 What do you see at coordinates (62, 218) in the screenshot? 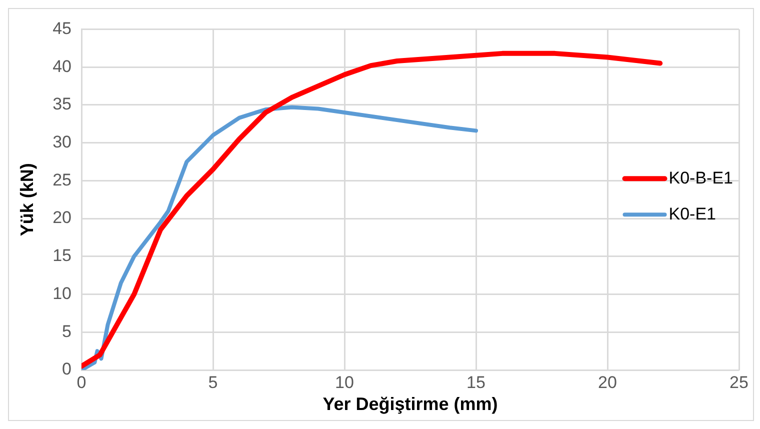
I see `y-tick-label: 20` at bounding box center [62, 218].